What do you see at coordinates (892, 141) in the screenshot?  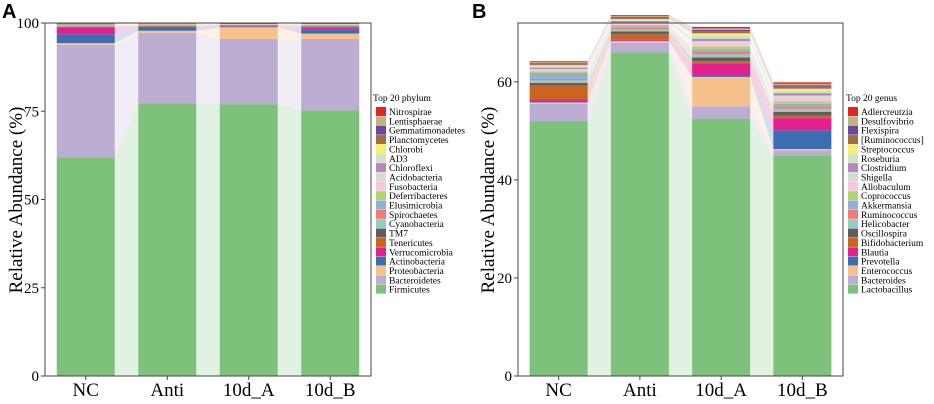 I see `legend-label: [Ruminococcus]` at bounding box center [892, 141].